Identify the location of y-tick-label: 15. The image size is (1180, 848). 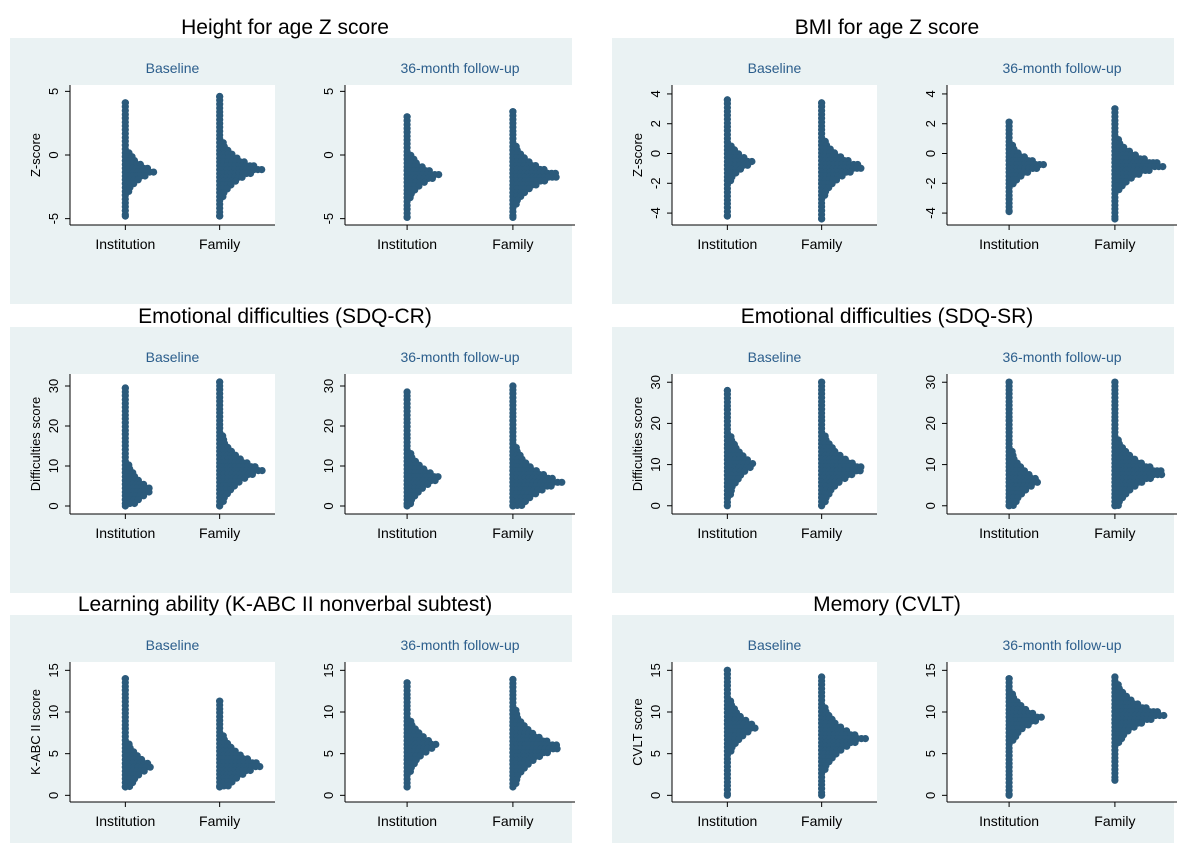
(930, 670).